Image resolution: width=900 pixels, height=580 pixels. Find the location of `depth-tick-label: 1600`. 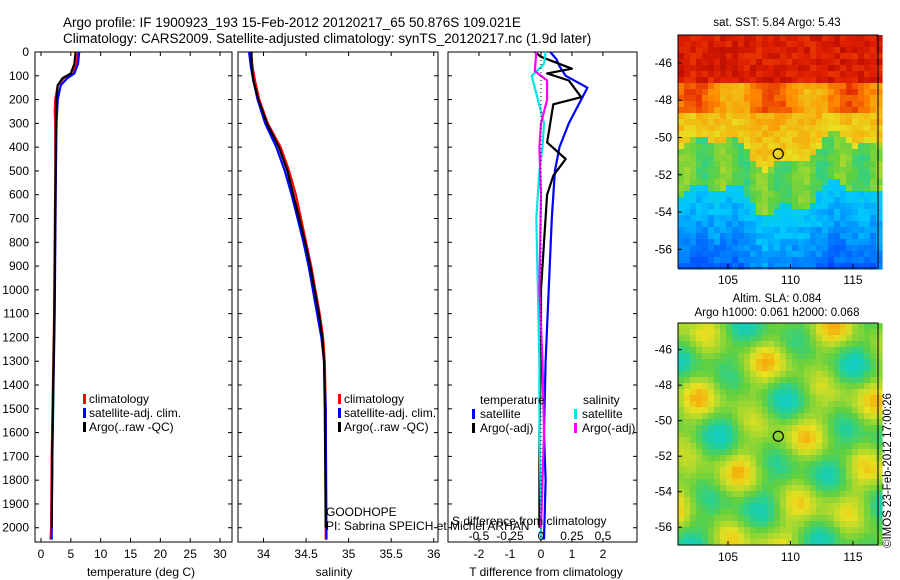

depth-tick-label: 1600 is located at coordinates (15, 433).